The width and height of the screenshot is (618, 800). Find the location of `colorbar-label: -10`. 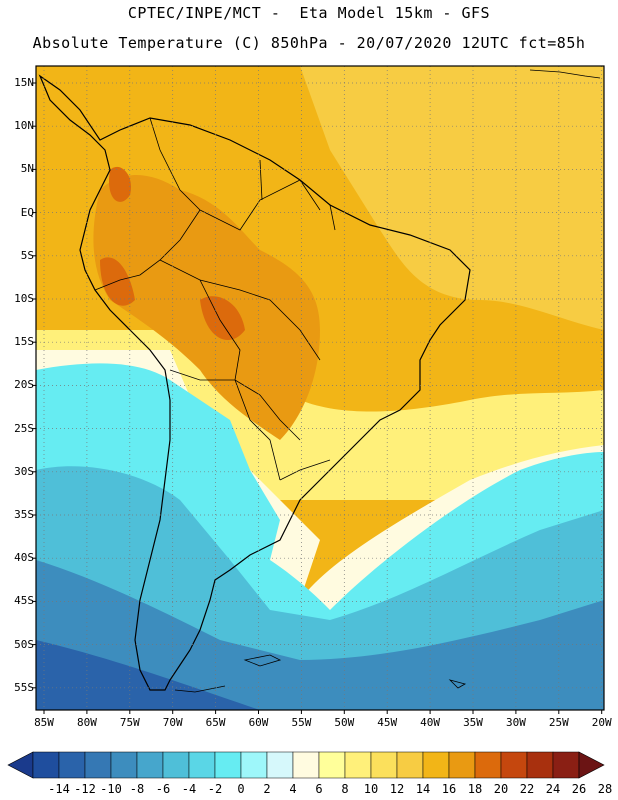

colorbar-label: -10 is located at coordinates (111, 789).